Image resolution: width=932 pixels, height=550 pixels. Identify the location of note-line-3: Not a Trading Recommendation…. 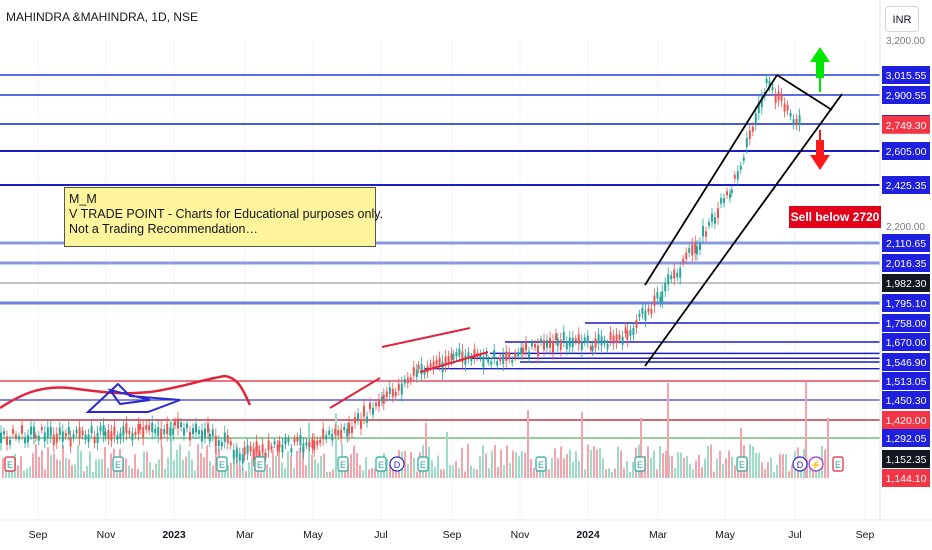
(163, 229).